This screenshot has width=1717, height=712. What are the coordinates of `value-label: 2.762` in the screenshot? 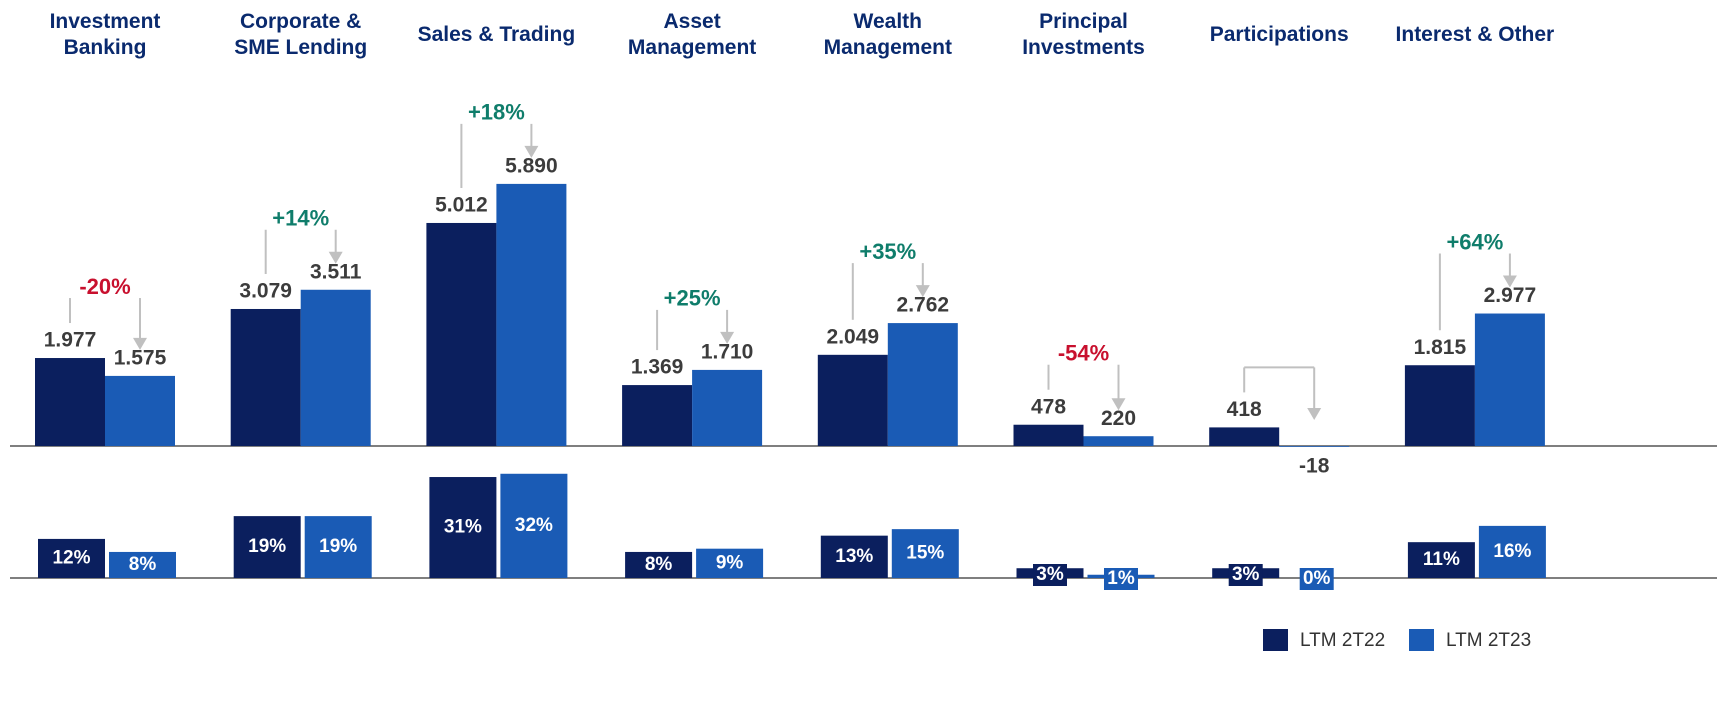 It's located at (923, 305).